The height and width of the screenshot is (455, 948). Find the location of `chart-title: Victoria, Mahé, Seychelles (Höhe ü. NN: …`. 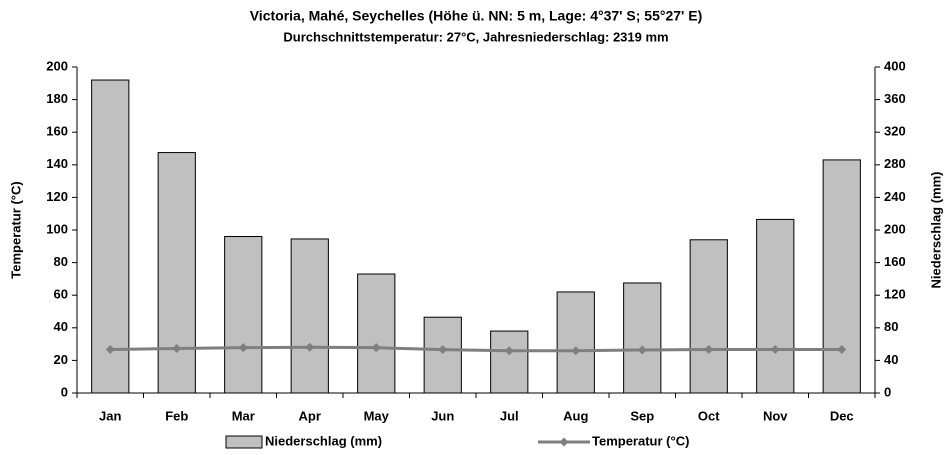

chart-title: Victoria, Mahé, Seychelles (Höhe ü. NN: … is located at coordinates (476, 16).